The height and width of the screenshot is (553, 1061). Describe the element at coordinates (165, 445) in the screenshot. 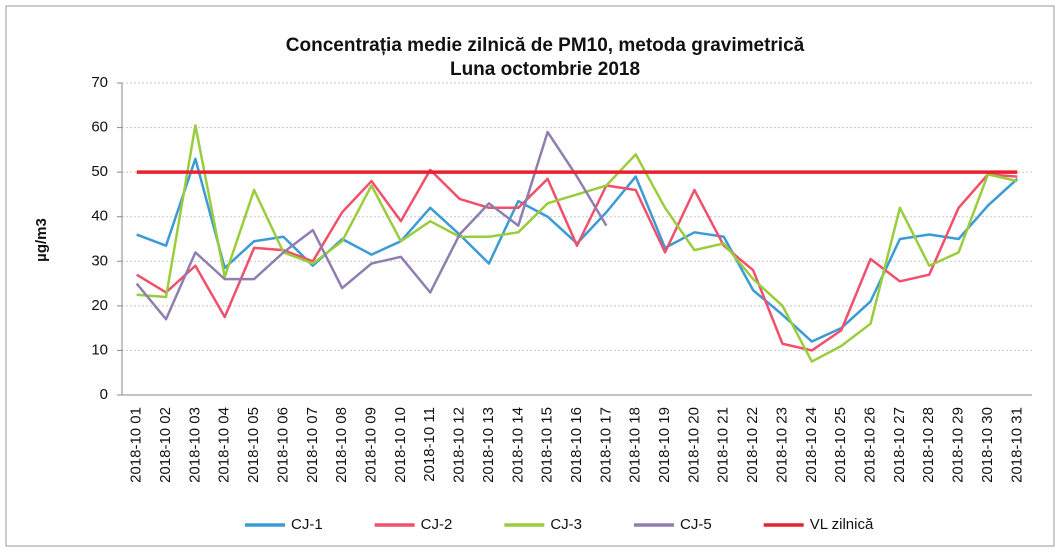

I see `x-tick-label: 2018-10 02` at that location.